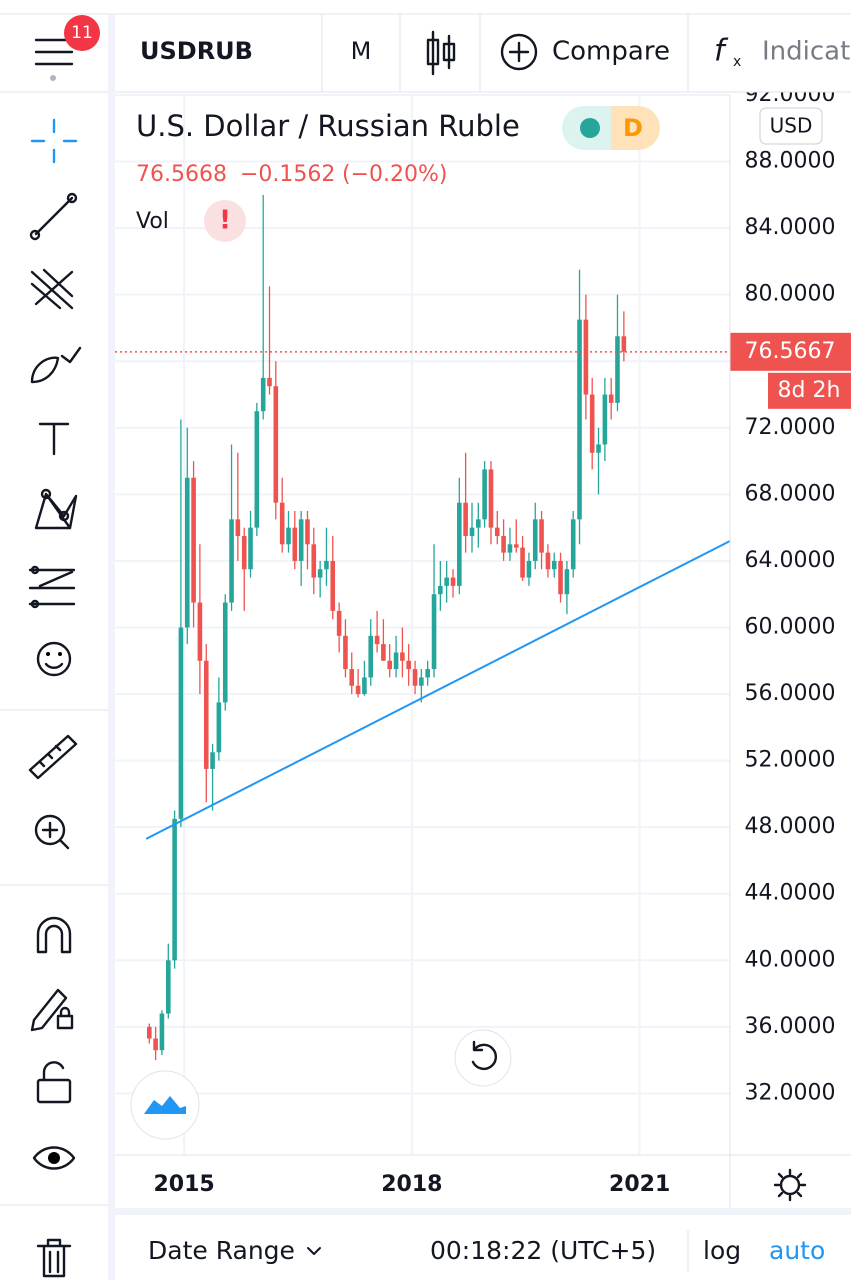  What do you see at coordinates (56, 365) in the screenshot?
I see `brush-tool` at bounding box center [56, 365].